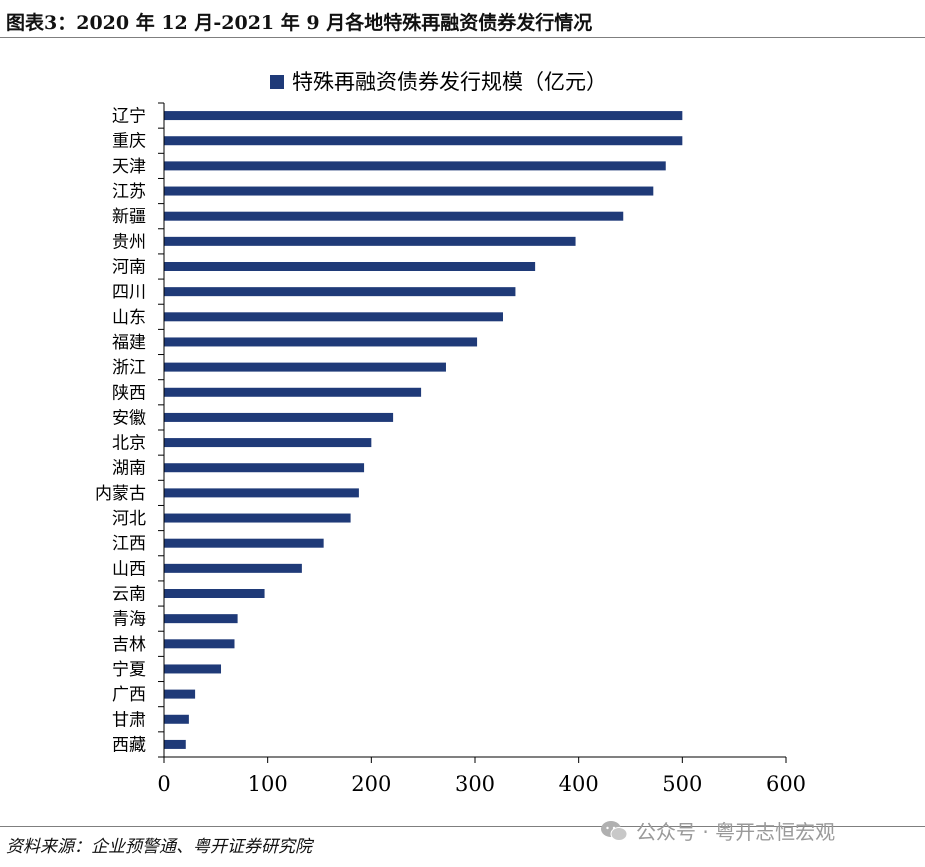  What do you see at coordinates (129, 595) in the screenshot?
I see `category-label: 云南` at bounding box center [129, 595].